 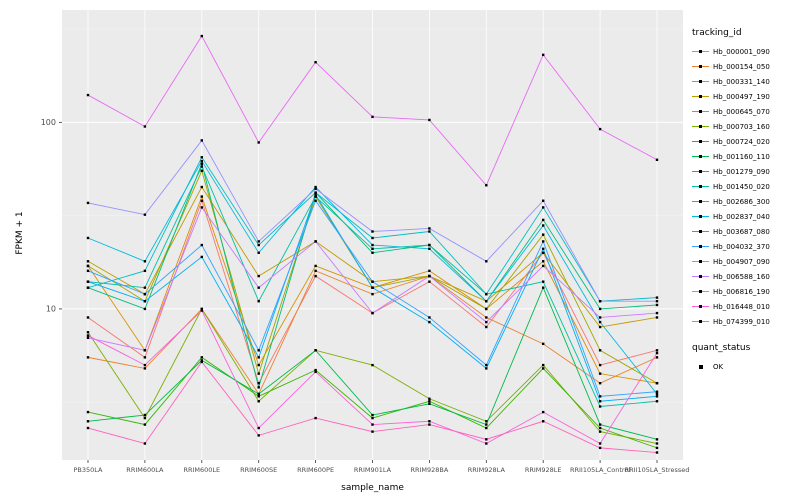 I want to click on legend-item-Hb_000724_020: Hb_000724_020, so click(x=745, y=141).